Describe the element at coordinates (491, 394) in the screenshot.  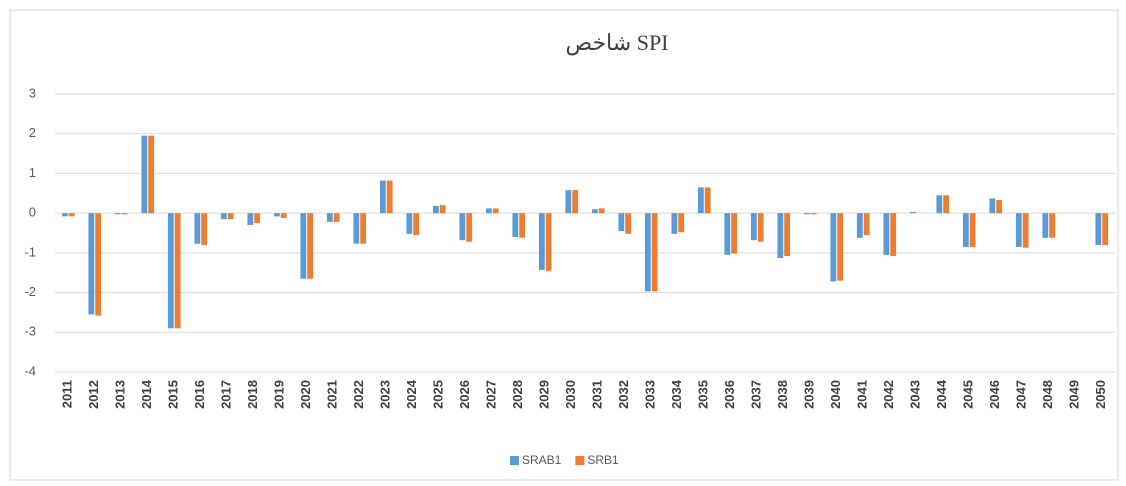
I see `x-tick-label: 2027` at that location.